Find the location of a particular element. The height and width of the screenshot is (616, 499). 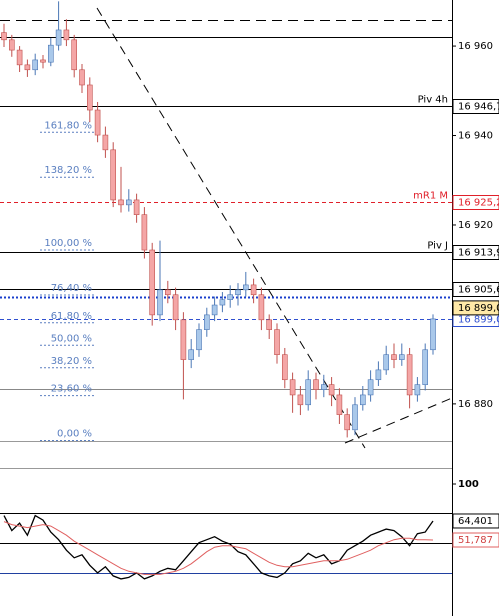

trend-line is located at coordinates (398, 420).